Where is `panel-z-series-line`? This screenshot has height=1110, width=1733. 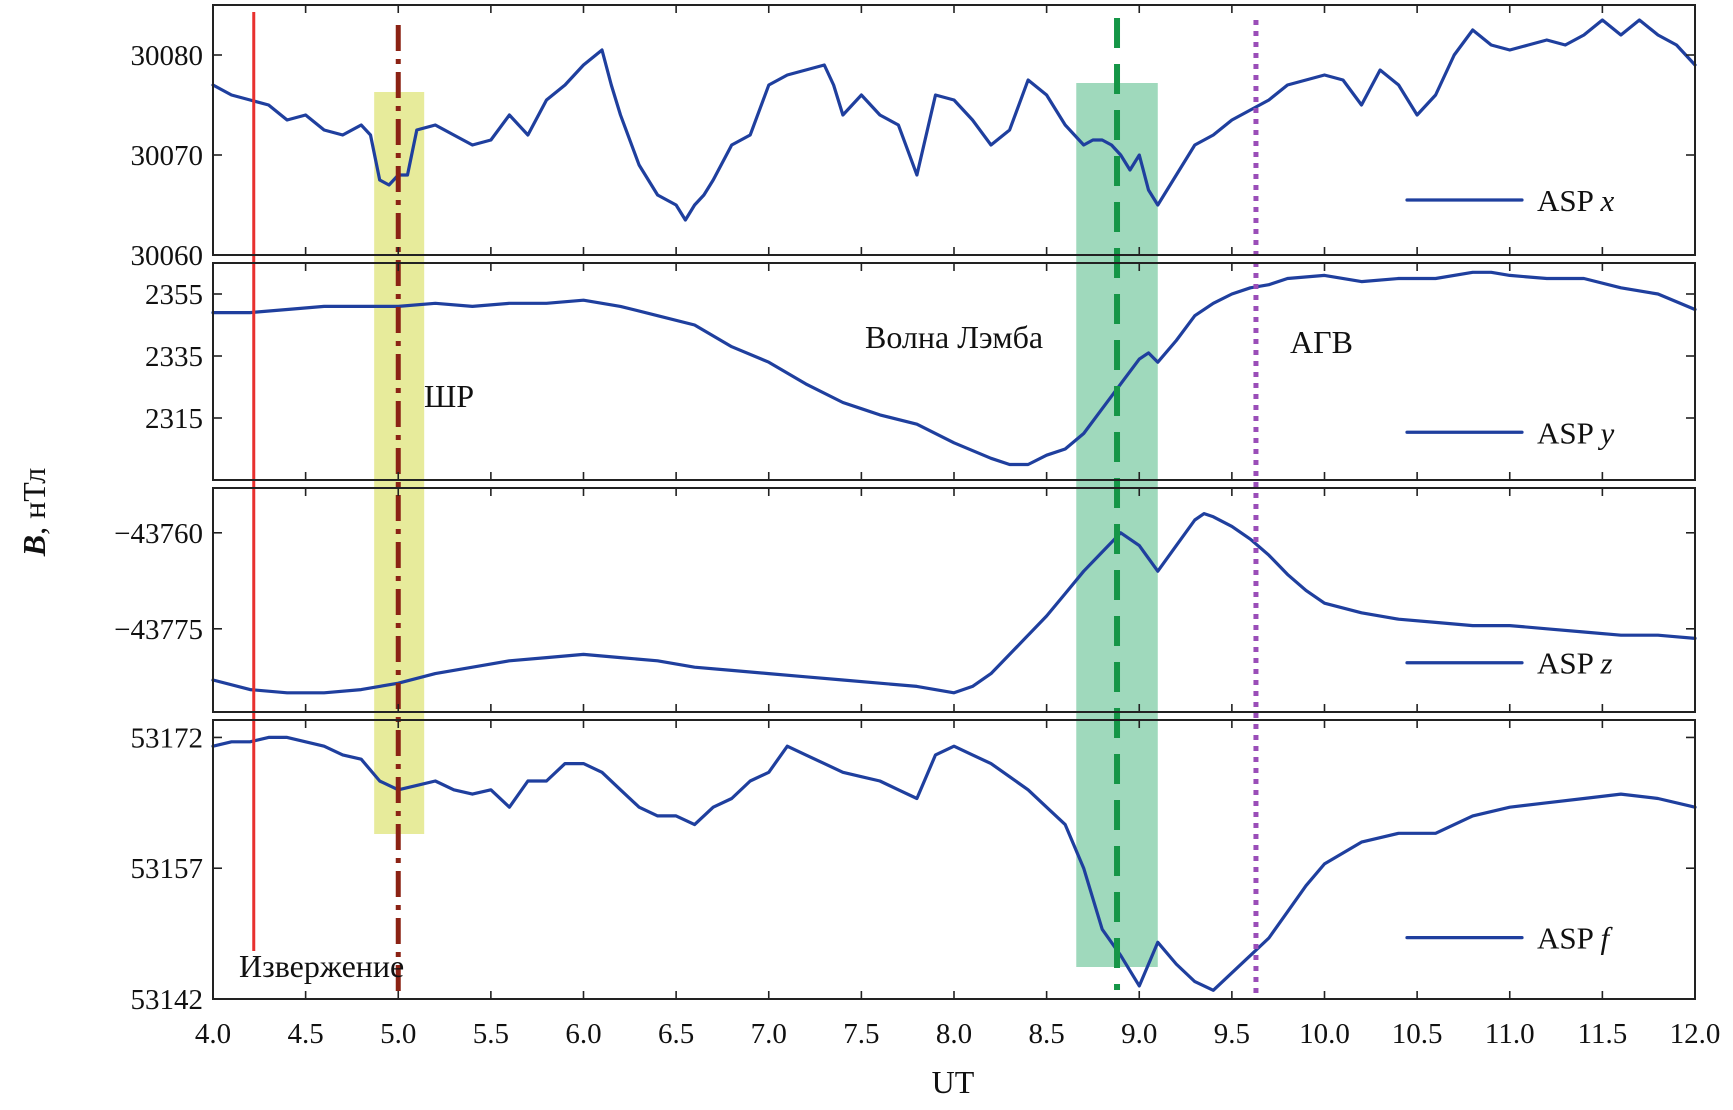
panel-z-series-line is located at coordinates (954, 603).